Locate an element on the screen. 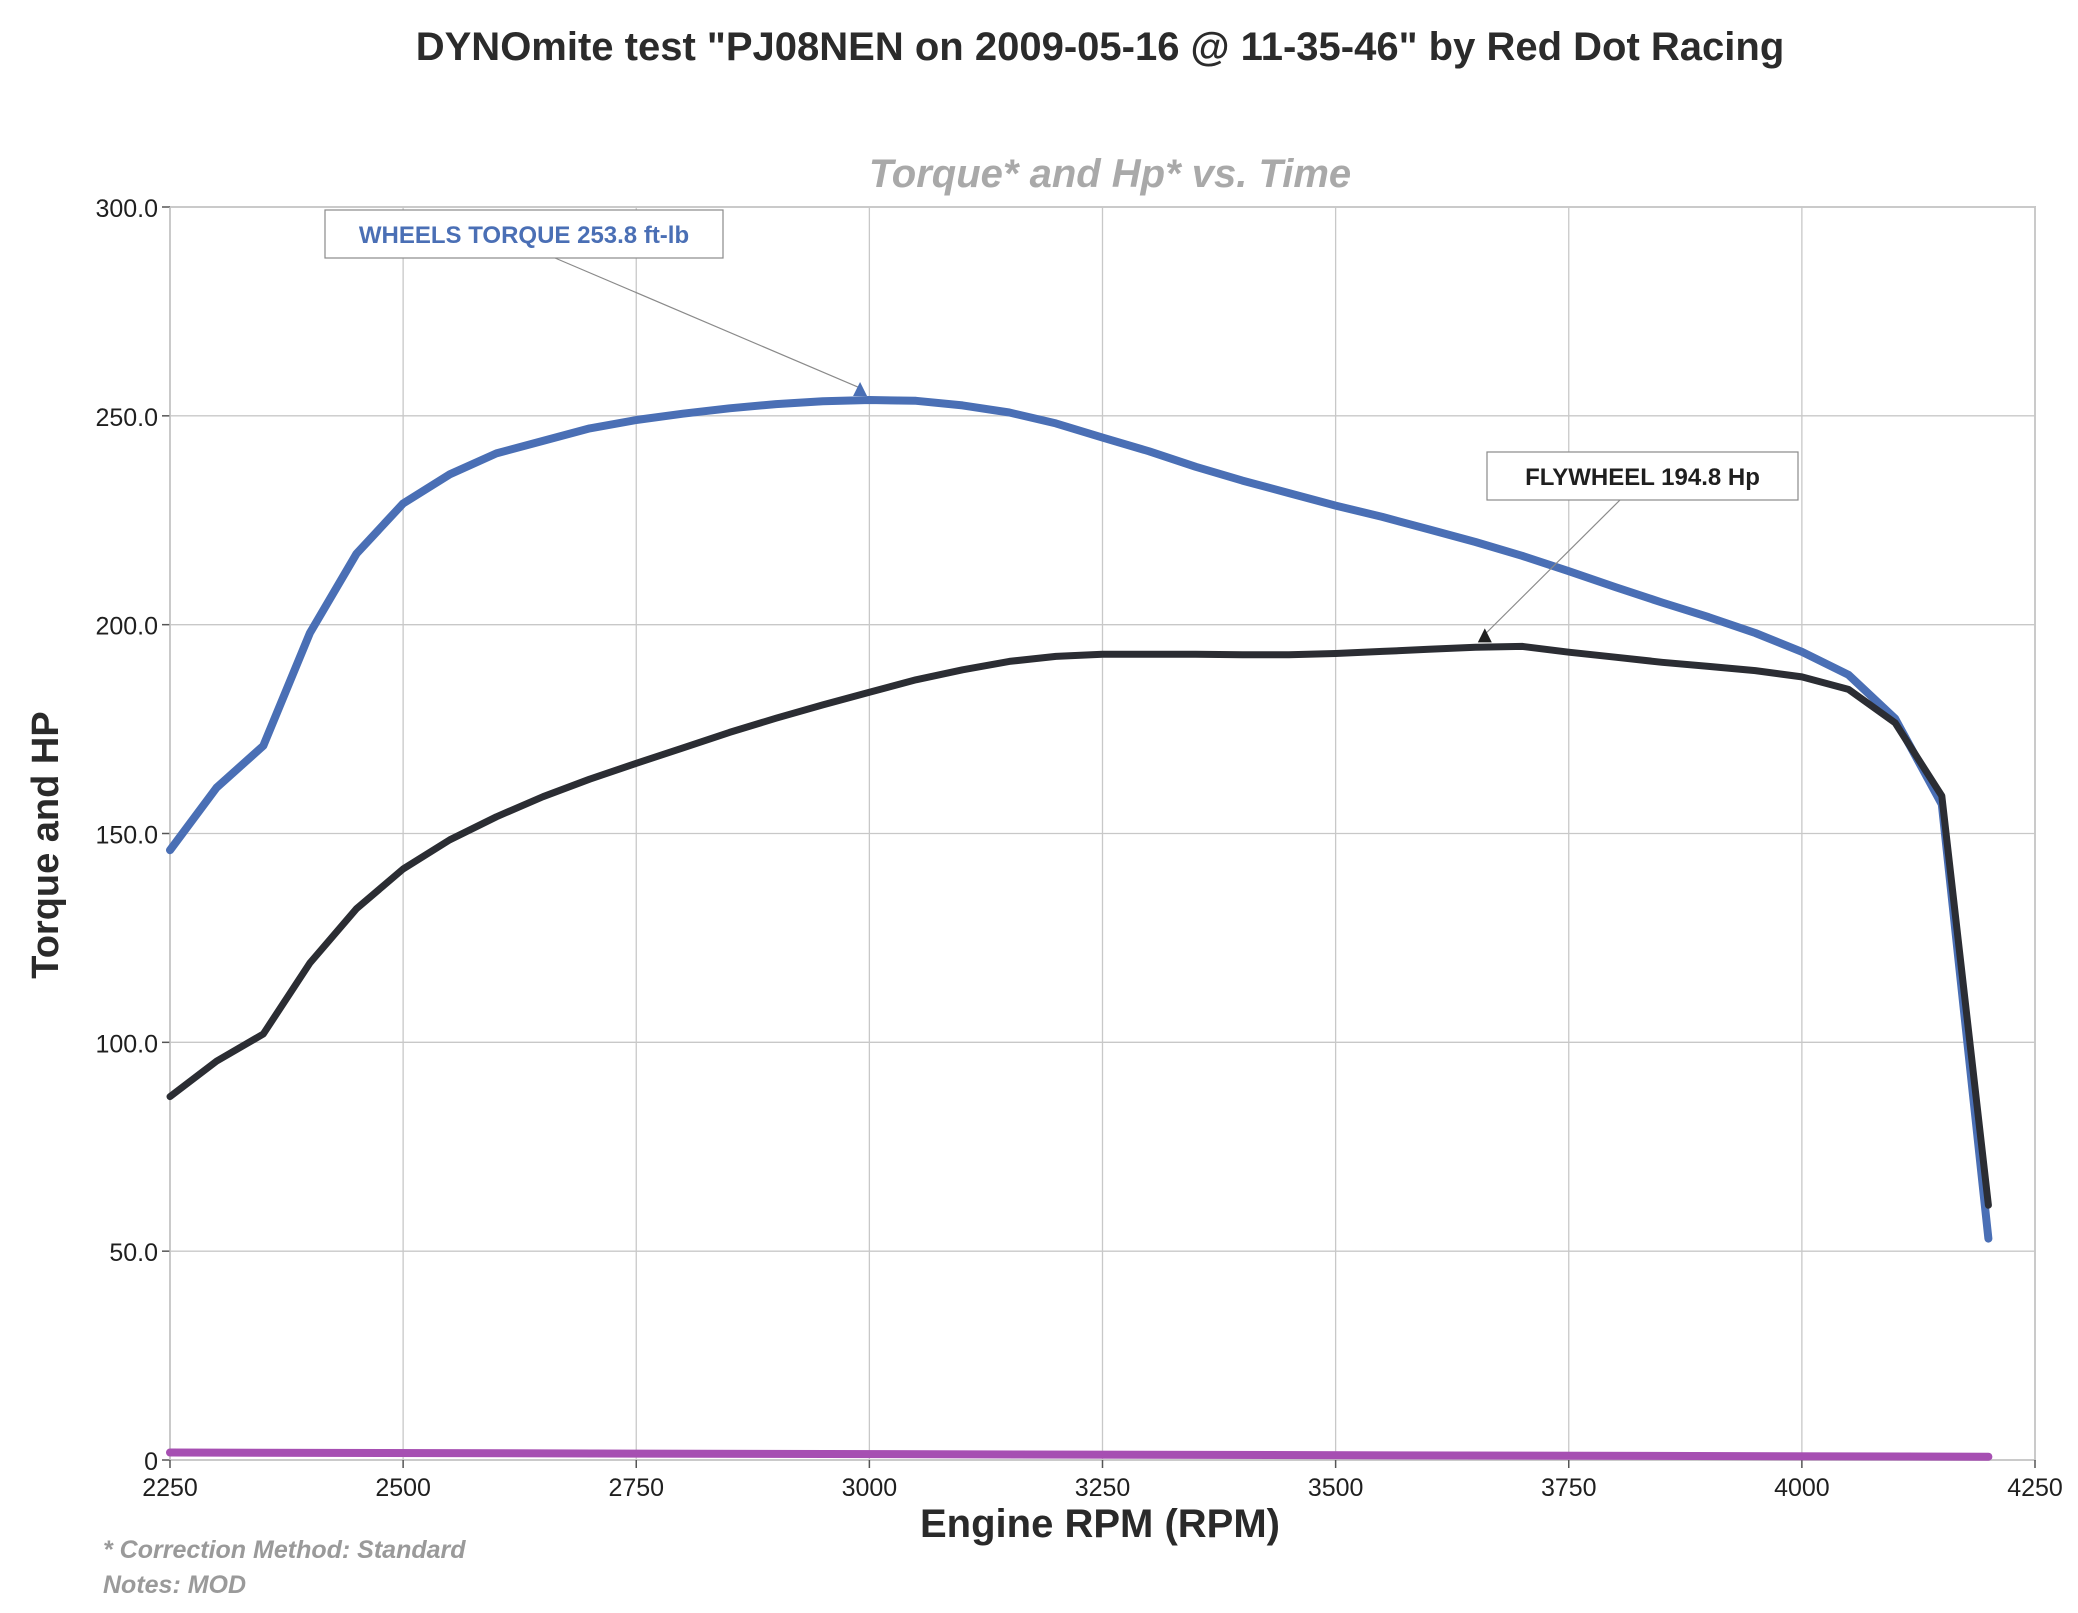 This screenshot has width=2078, height=1613. flywheel-peak-callout: FLYWHEEL 194.8 Hp is located at coordinates (1638, 547).